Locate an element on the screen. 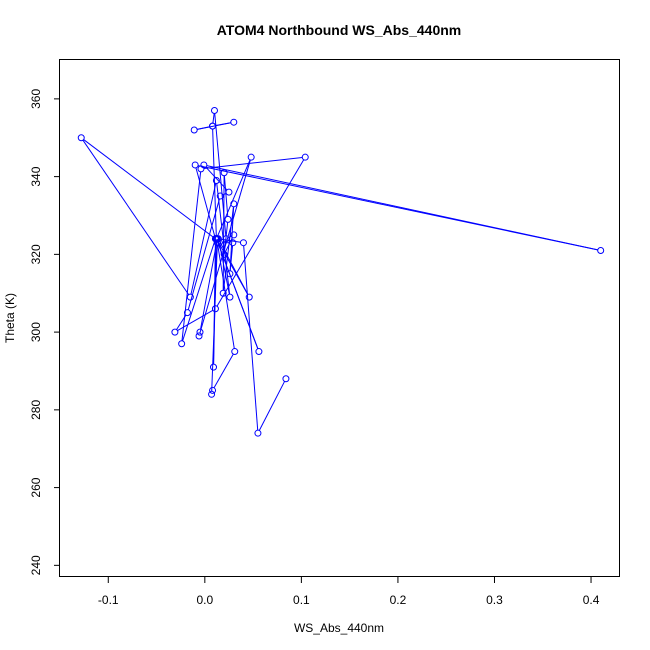 This screenshot has height=650, width=650. y-tick-label: 320 is located at coordinates (36, 254).